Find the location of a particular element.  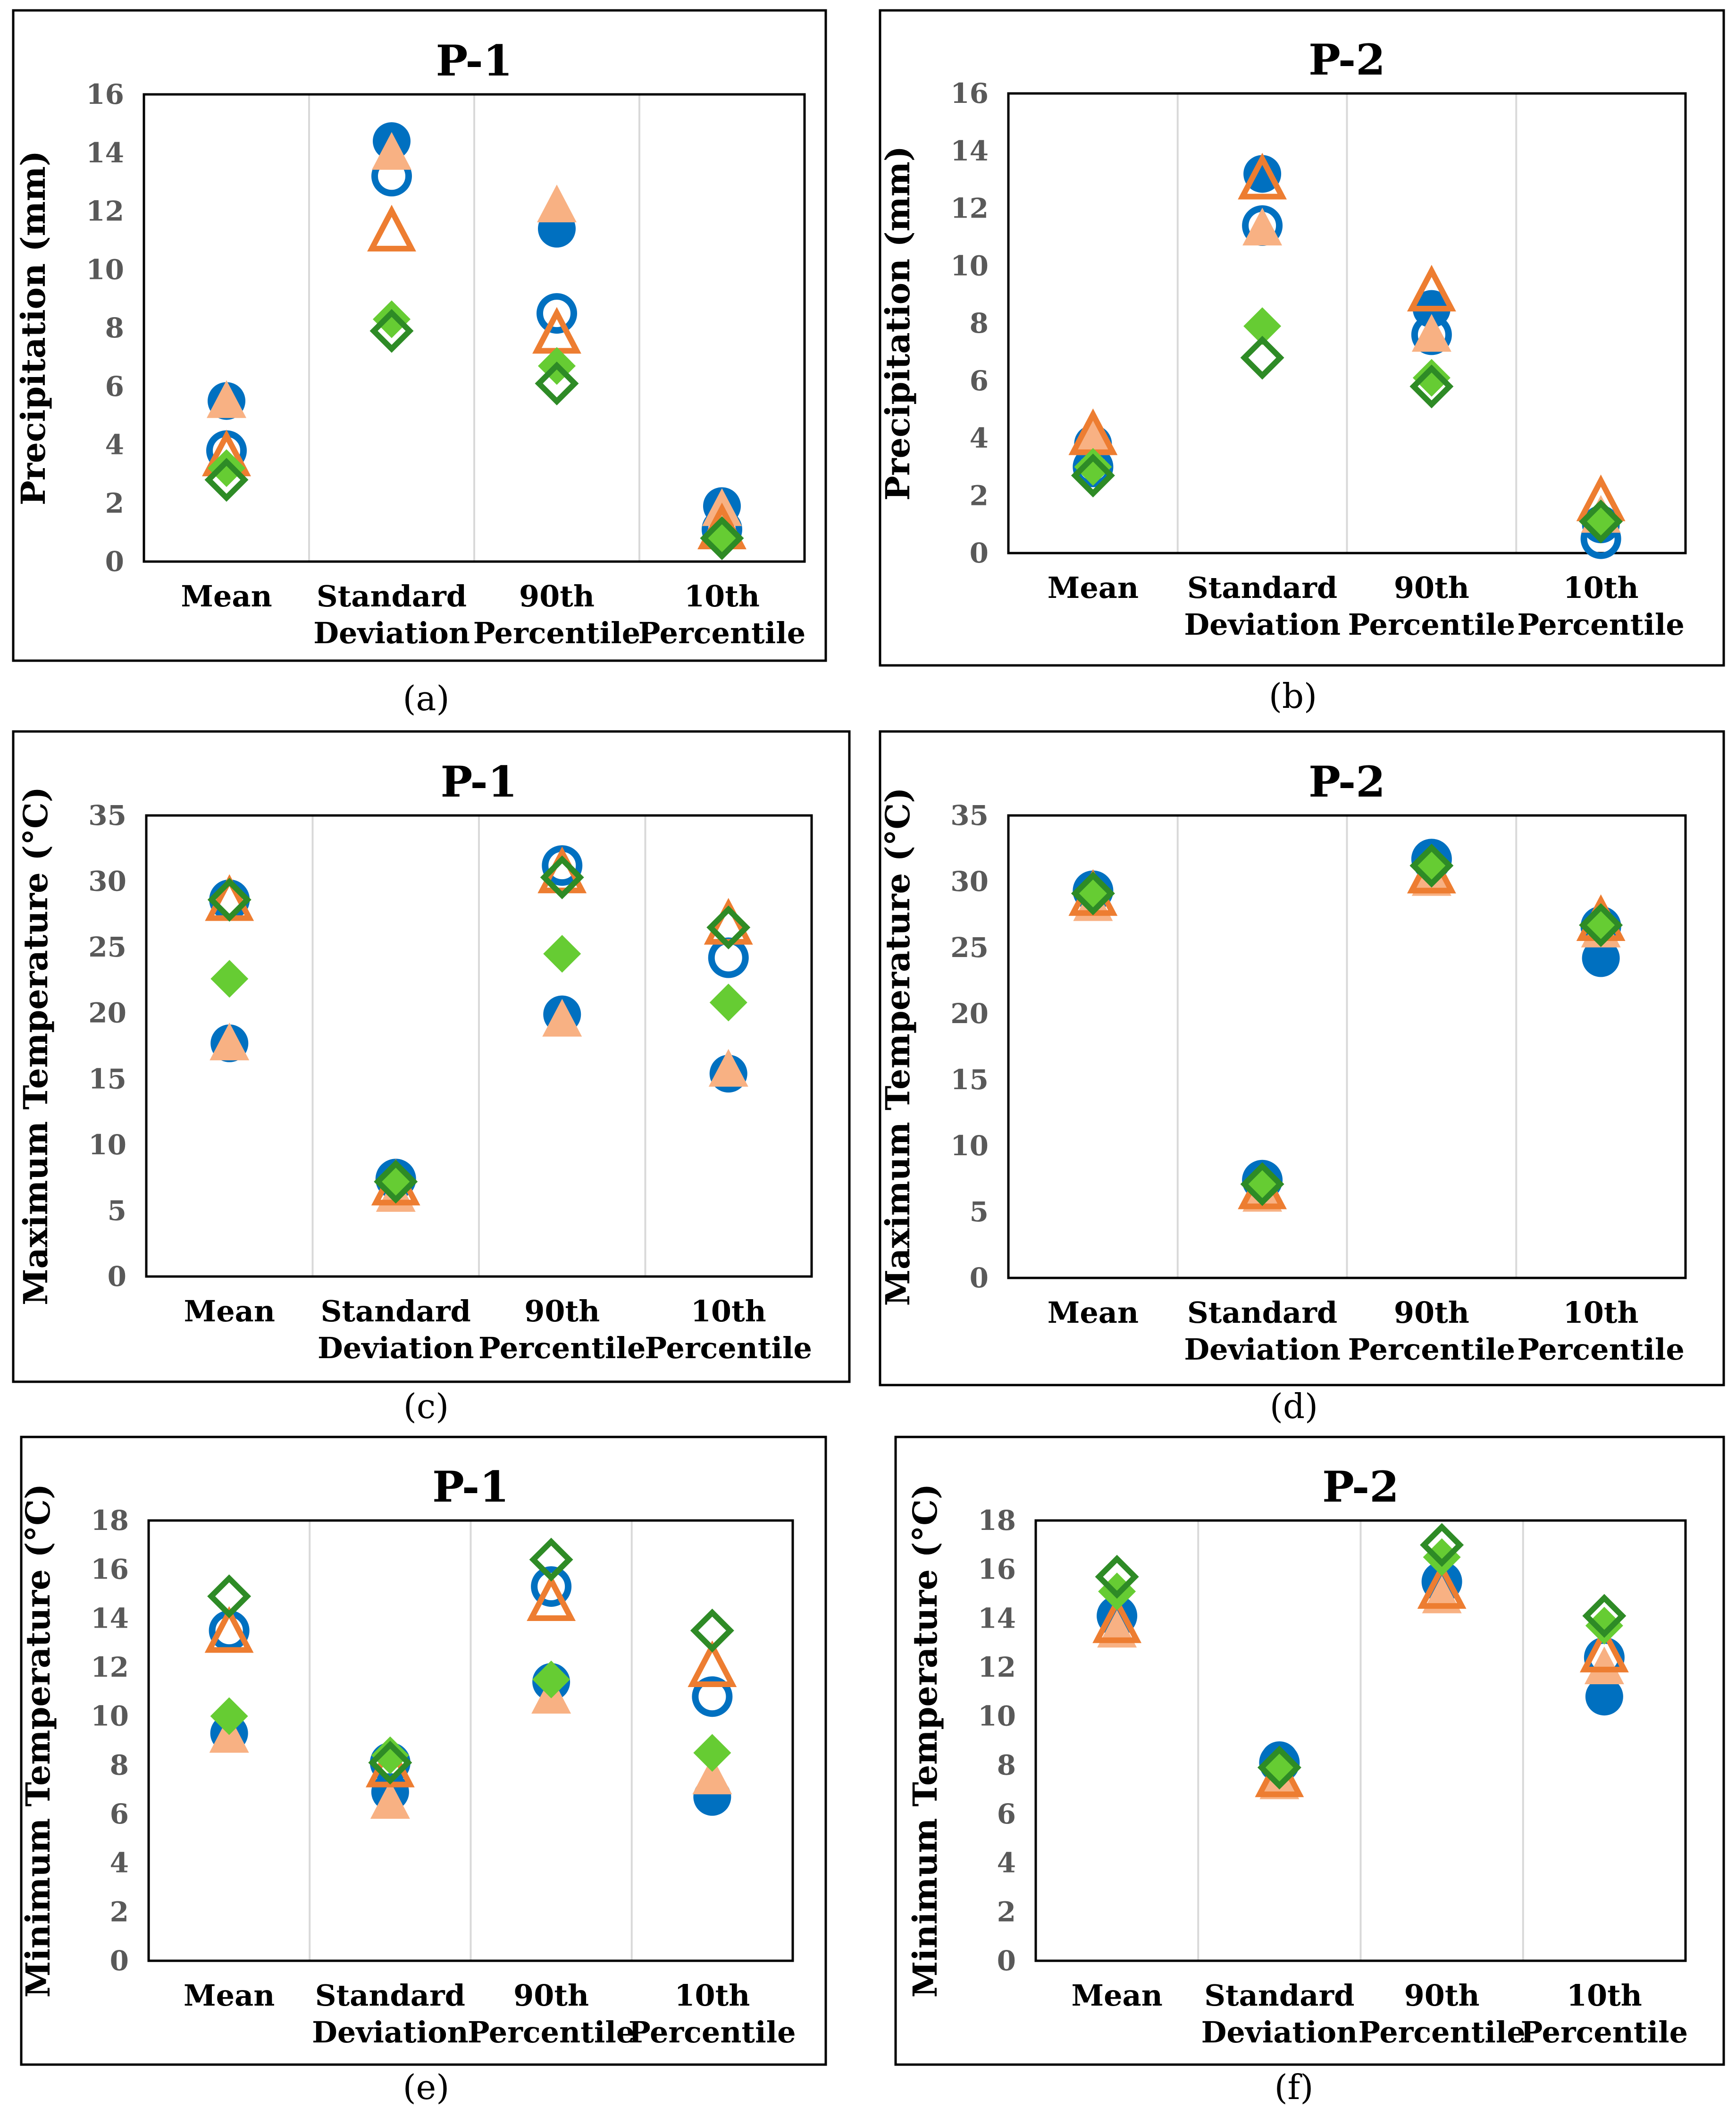

y-tick-label: 5 is located at coordinates (117, 1210).